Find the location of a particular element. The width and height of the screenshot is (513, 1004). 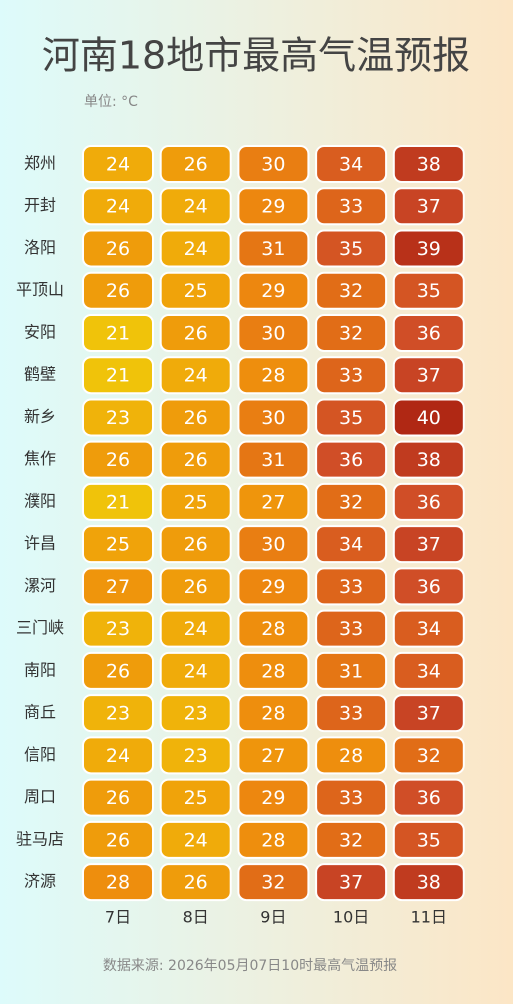

x-tick-label: 9日 is located at coordinates (273, 917).